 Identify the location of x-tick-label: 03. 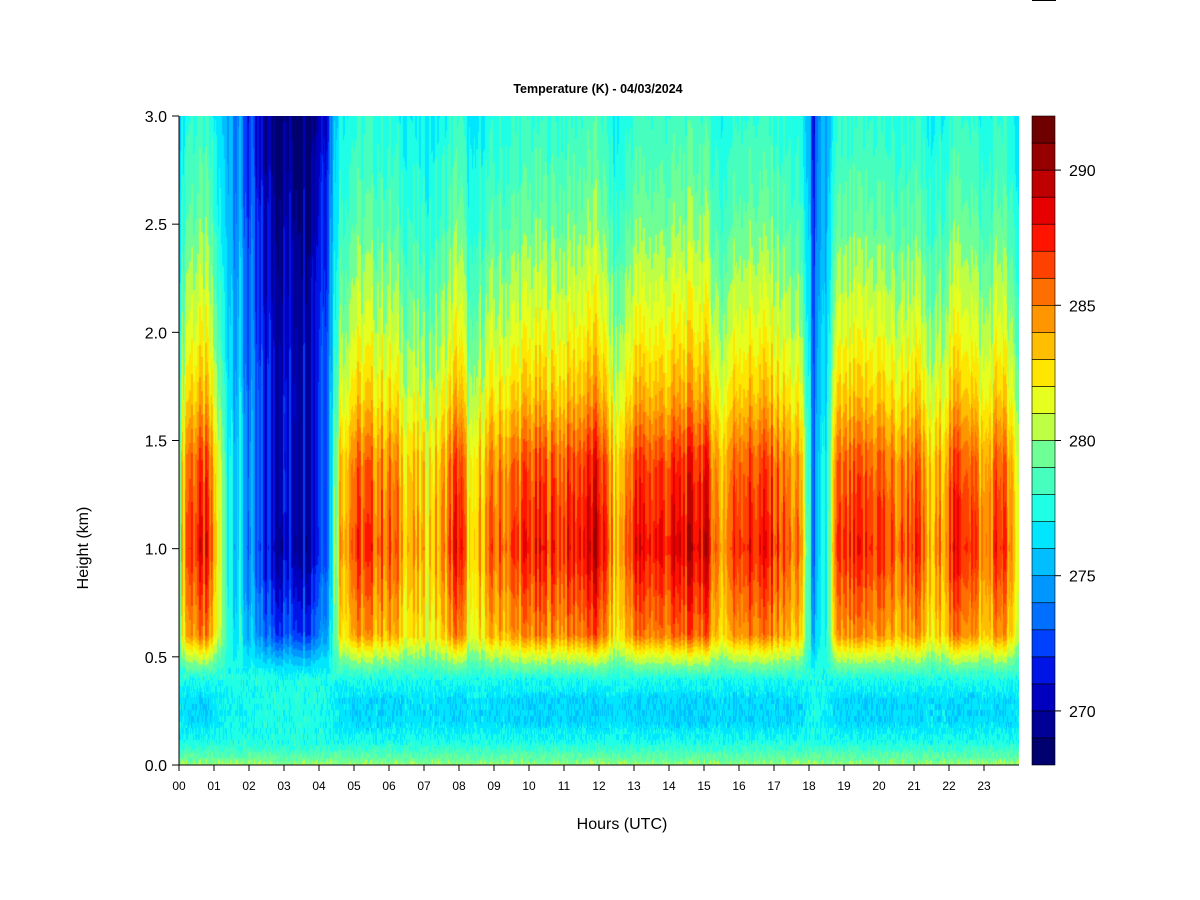
(284, 786).